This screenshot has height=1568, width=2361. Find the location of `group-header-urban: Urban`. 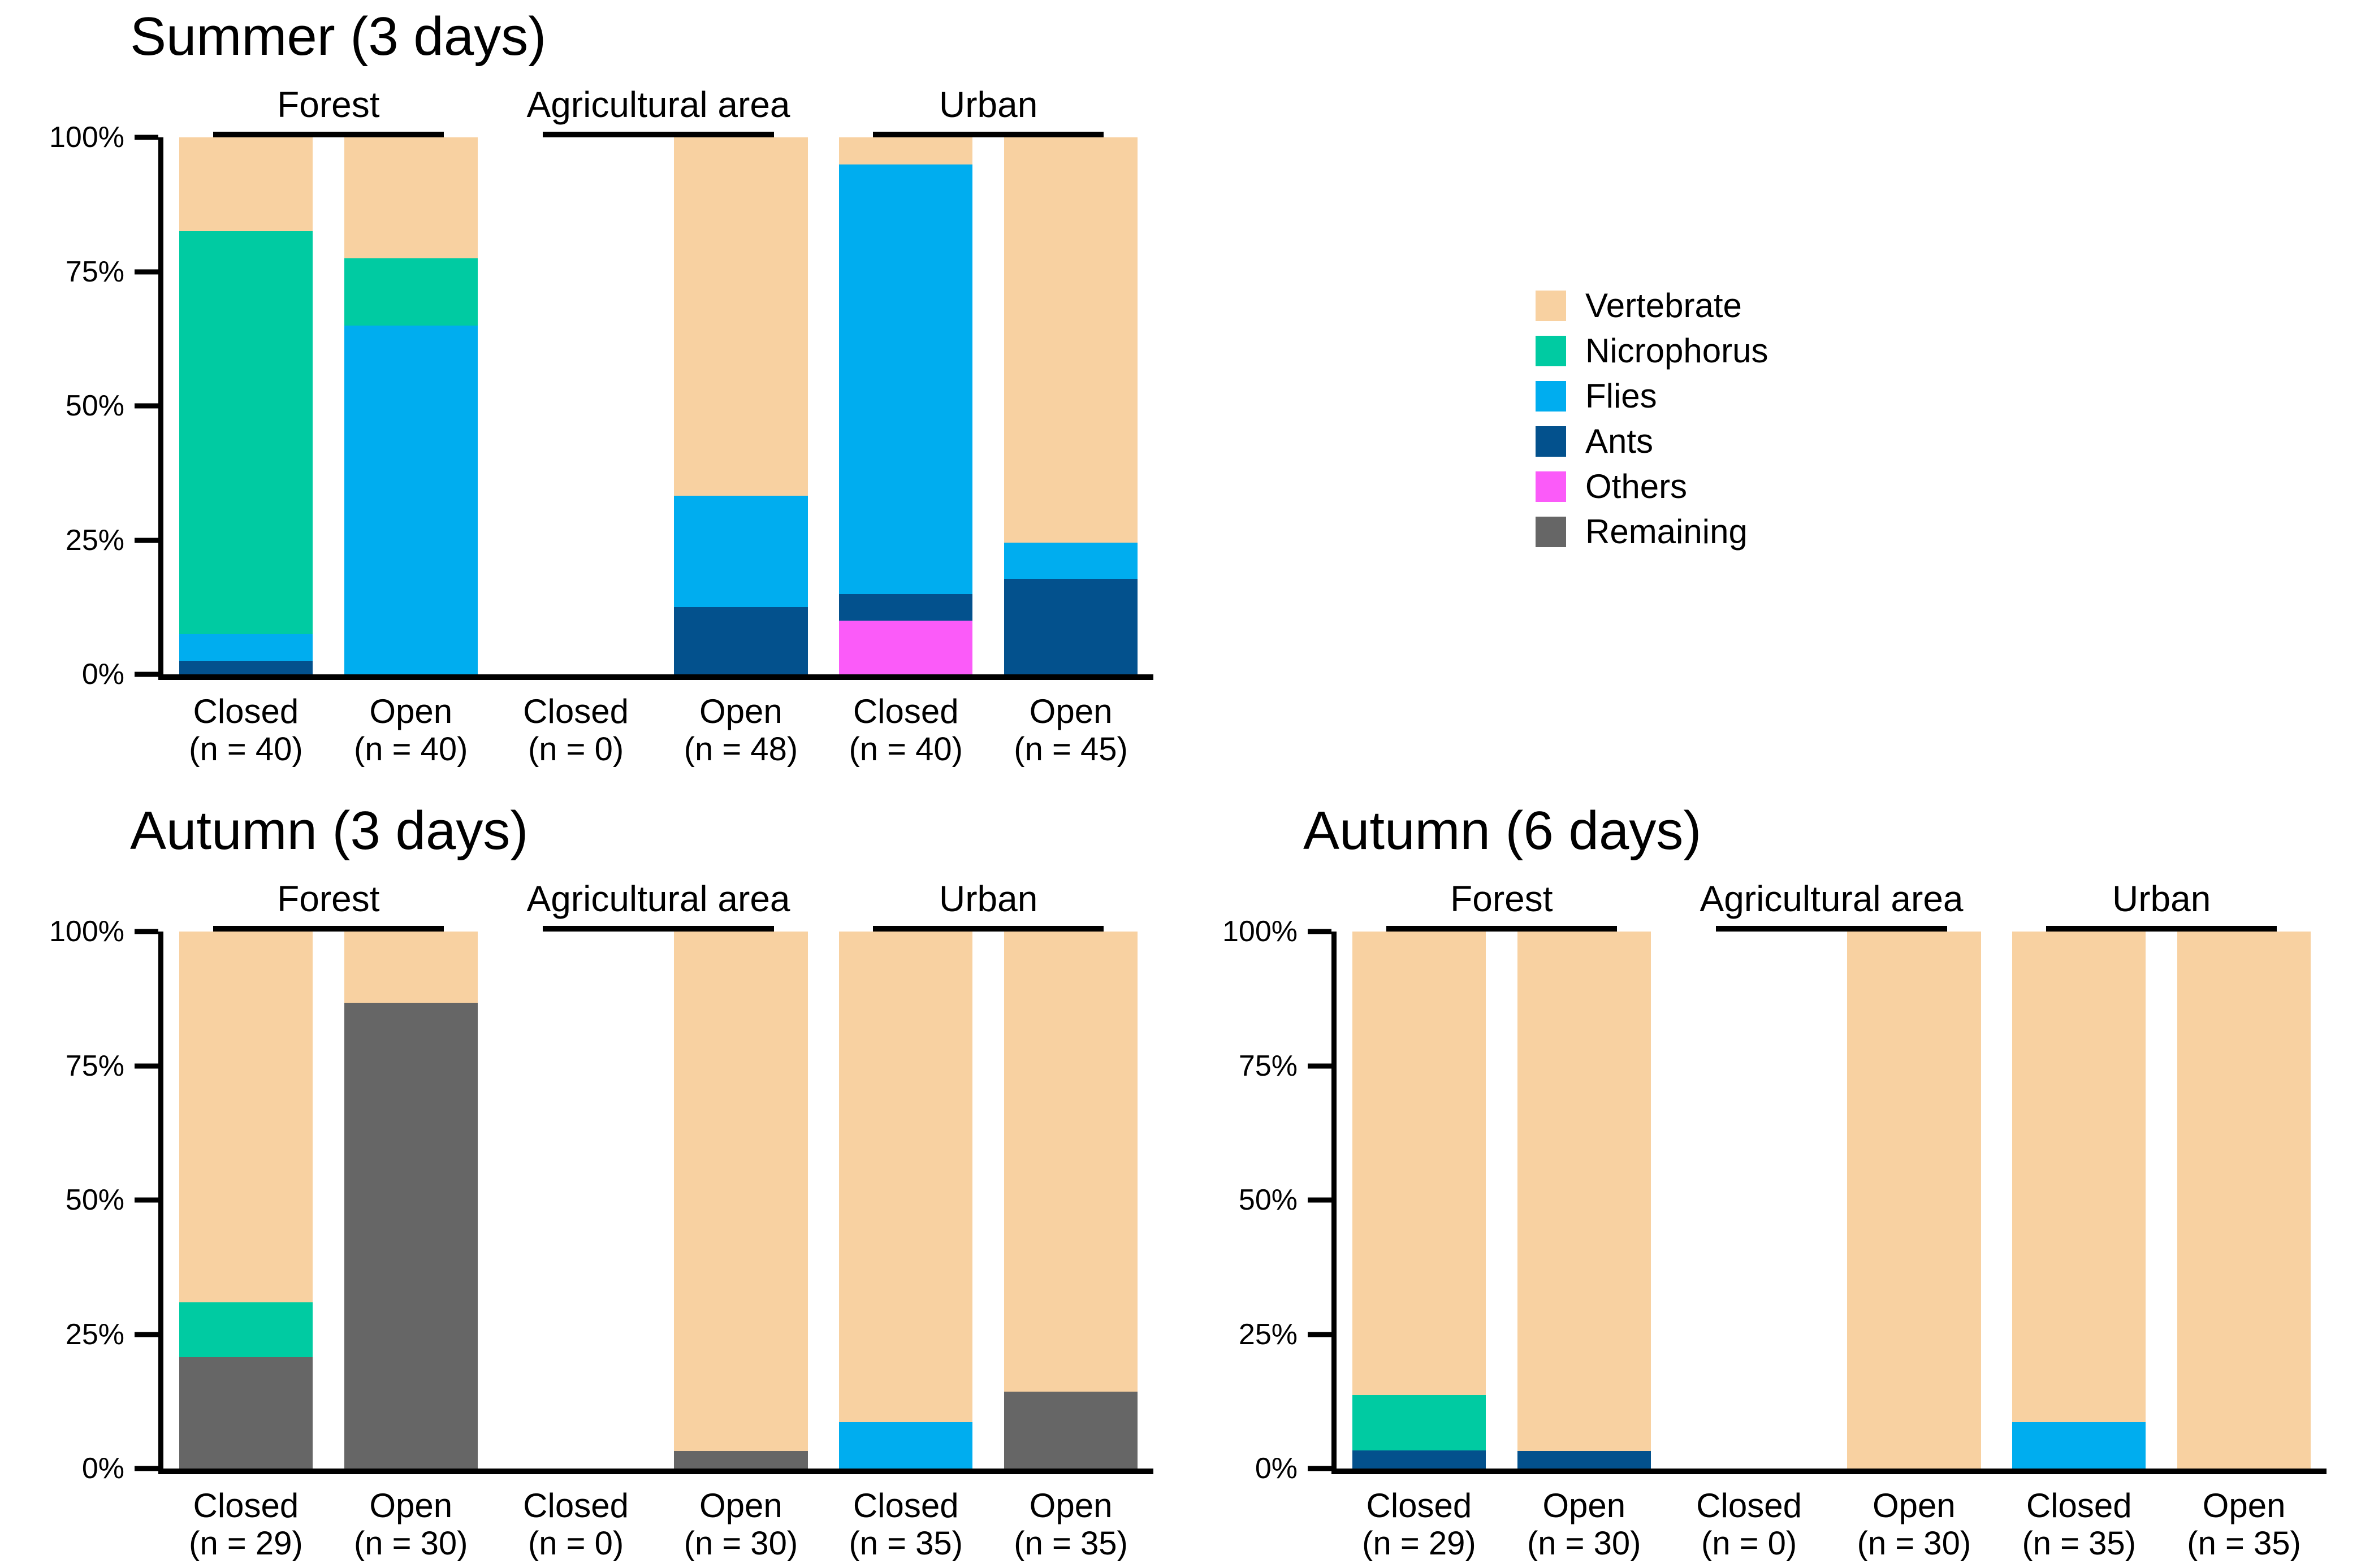

group-header-urban: Urban is located at coordinates (988, 108).